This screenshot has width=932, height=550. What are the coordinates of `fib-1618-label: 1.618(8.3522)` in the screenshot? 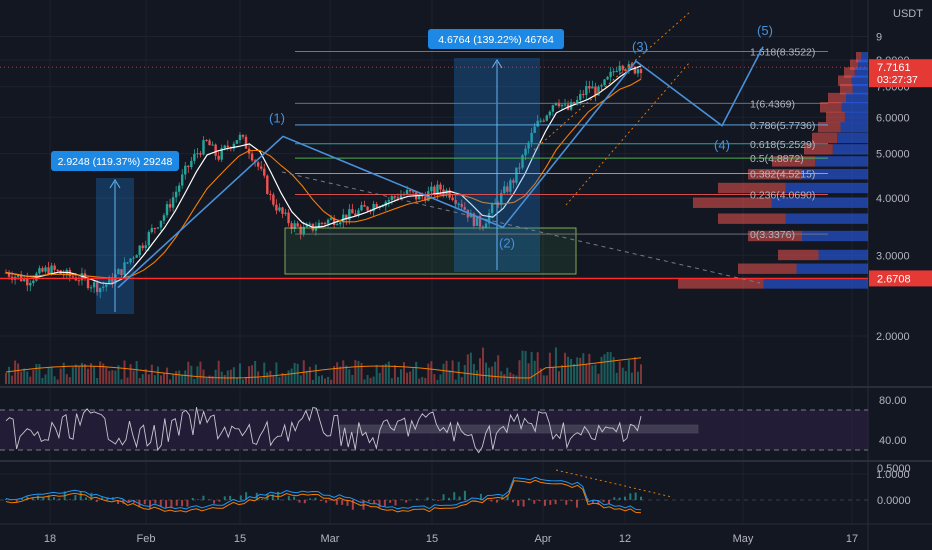 It's located at (782, 52).